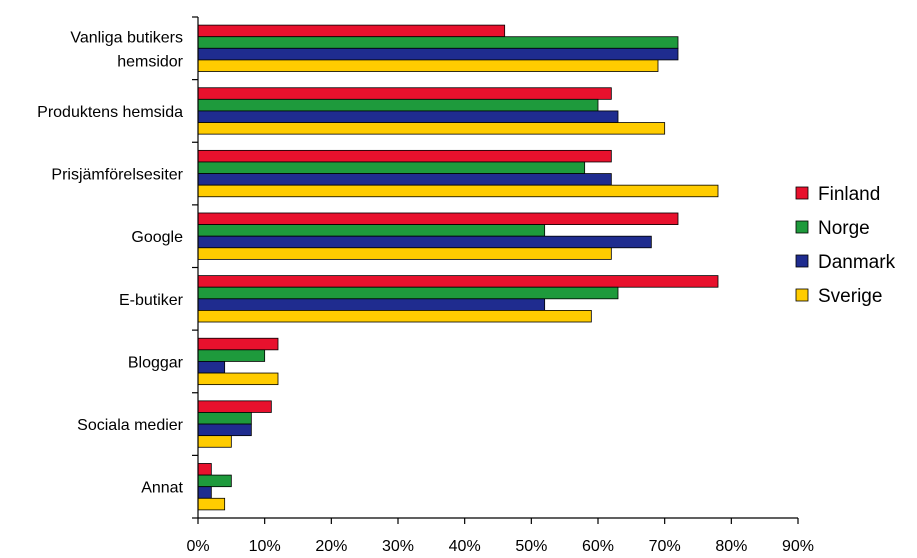 The width and height of the screenshot is (917, 558). Describe the element at coordinates (157, 237) in the screenshot. I see `category-label: Google` at that location.